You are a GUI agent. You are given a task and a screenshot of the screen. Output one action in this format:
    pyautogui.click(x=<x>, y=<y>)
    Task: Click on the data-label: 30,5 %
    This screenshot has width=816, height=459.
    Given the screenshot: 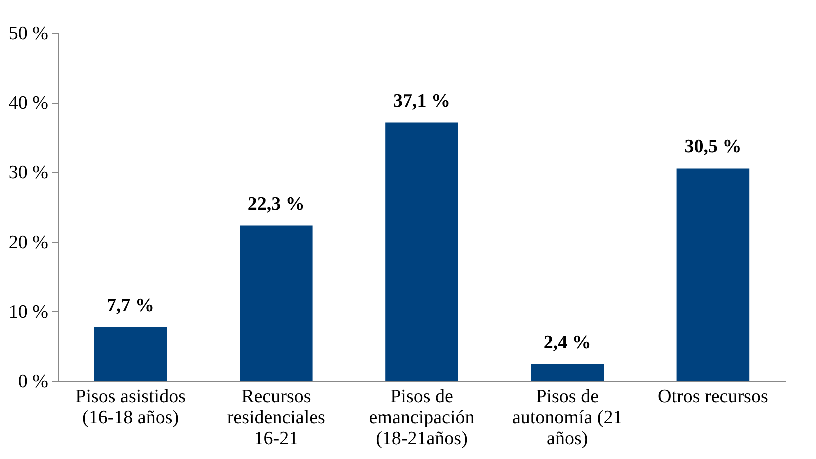 What is the action you would take?
    pyautogui.click(x=713, y=147)
    